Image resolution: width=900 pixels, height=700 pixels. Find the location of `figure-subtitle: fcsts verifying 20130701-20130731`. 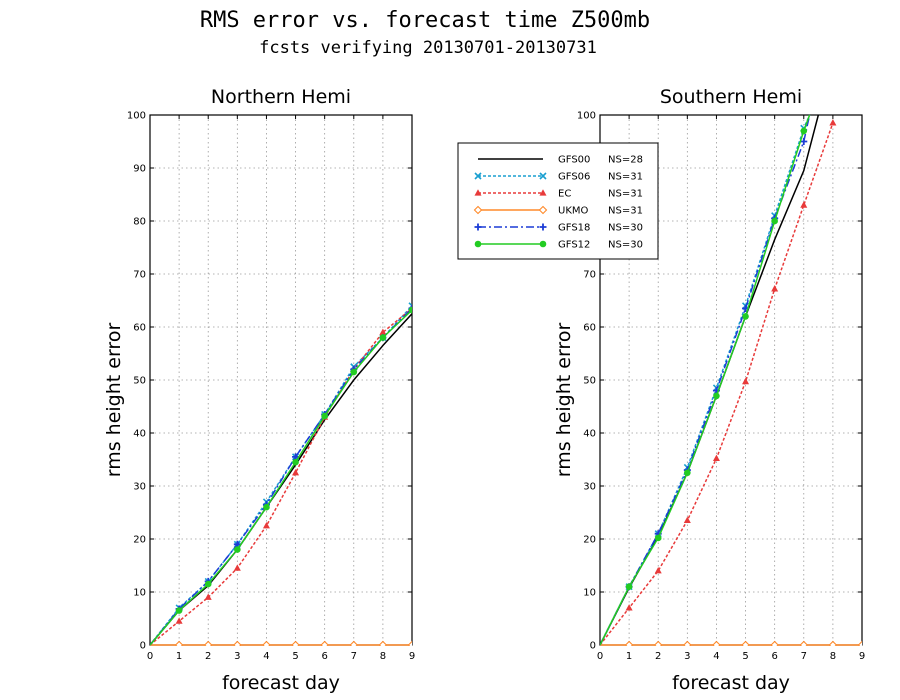

figure-subtitle: fcsts verifying 20130701-20130731 is located at coordinates (428, 48).